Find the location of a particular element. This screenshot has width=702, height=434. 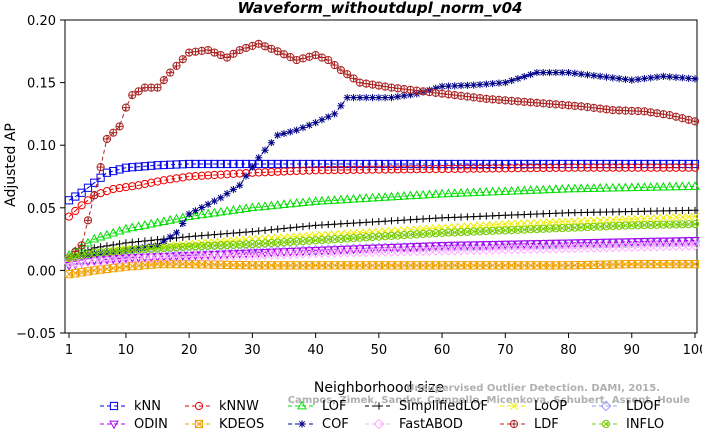

legend-marker is located at coordinates (606, 406).